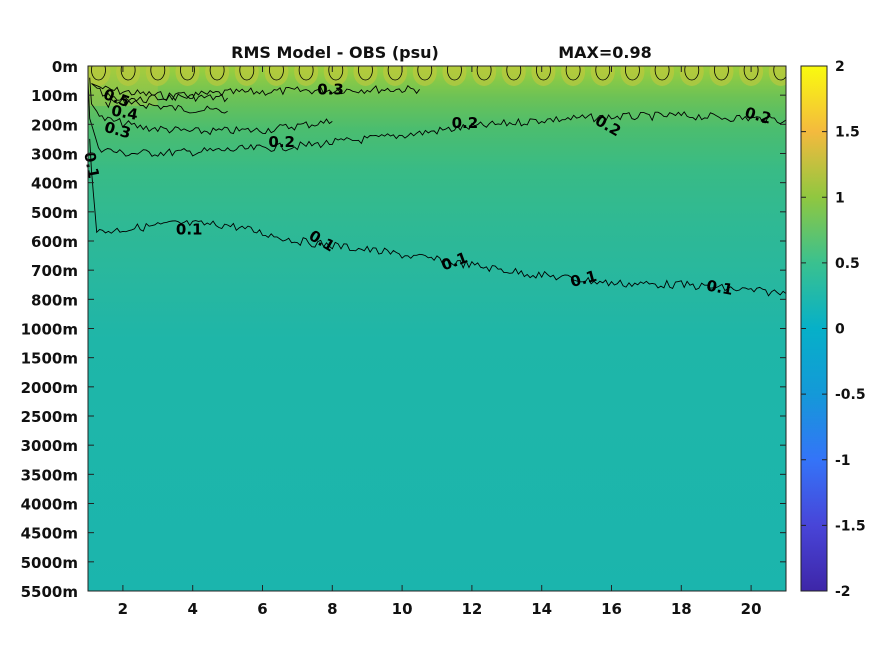  What do you see at coordinates (840, 198) in the screenshot?
I see `colorbar-tick-label: 1` at bounding box center [840, 198].